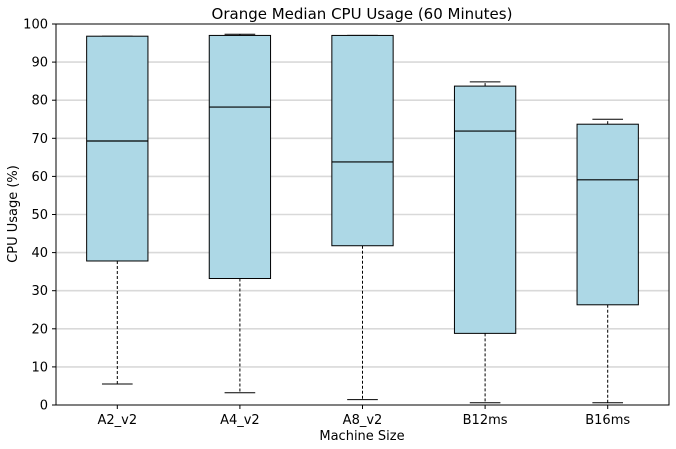 Image resolution: width=676 pixels, height=449 pixels. What do you see at coordinates (39, 139) in the screenshot?
I see `y-tick-label: 70` at bounding box center [39, 139].